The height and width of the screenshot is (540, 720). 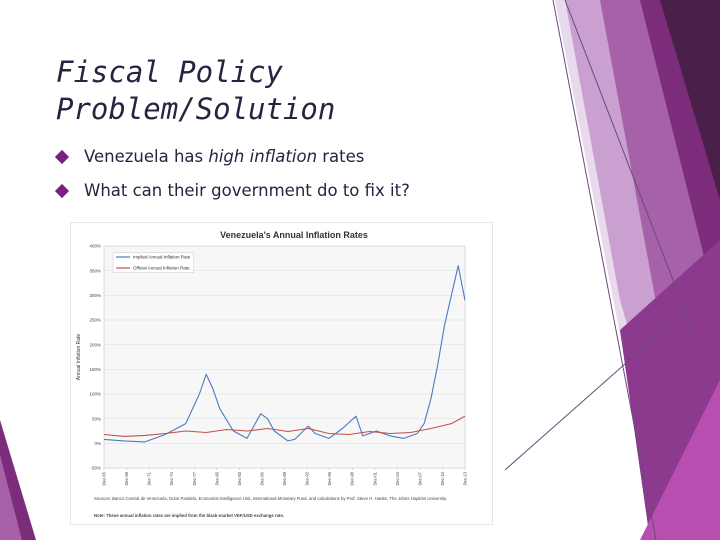 I want to click on bullet-1-text-after: rates, so click(x=340, y=156).